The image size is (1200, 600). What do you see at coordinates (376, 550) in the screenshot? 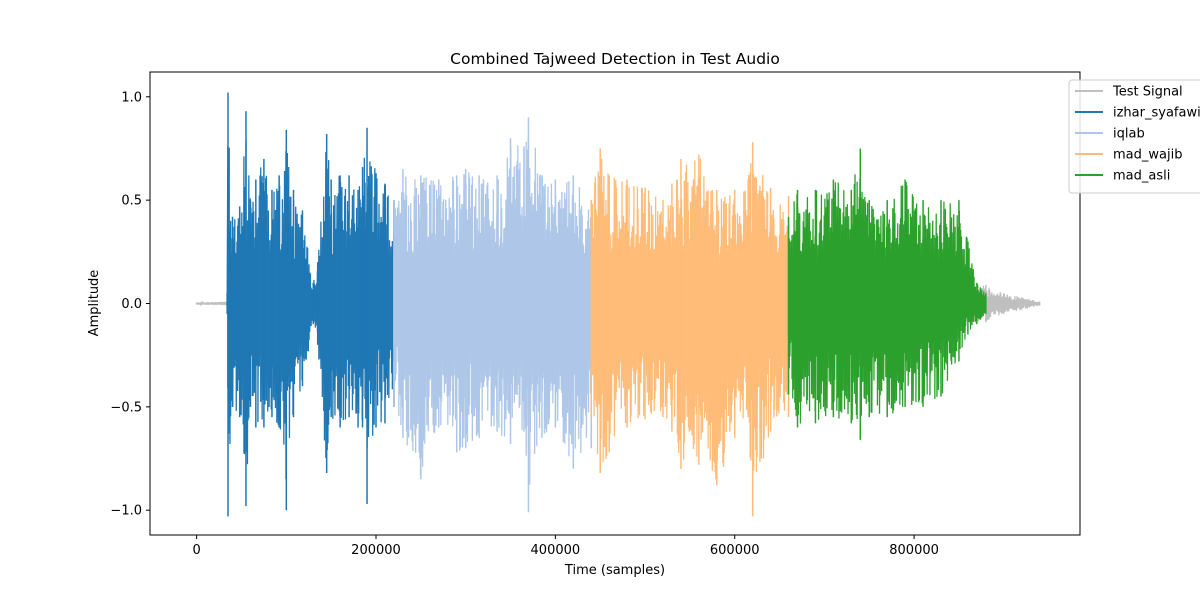
I see `x-tick-label: 200000` at bounding box center [376, 550].